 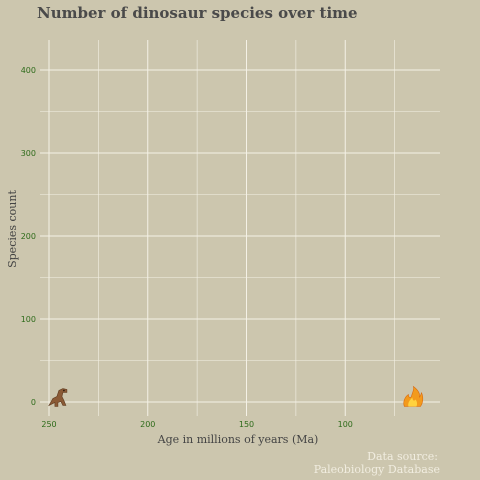 I want to click on y-tick-300: 300, so click(x=28, y=153).